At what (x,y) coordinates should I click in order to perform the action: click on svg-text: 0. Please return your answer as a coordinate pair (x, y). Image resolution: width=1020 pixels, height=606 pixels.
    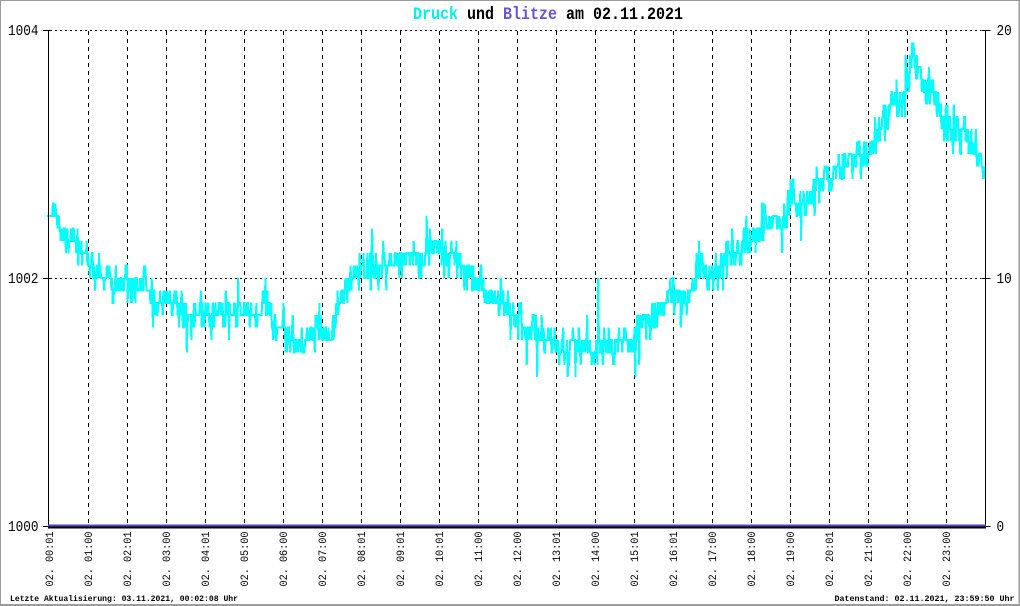
    Looking at the image, I should click on (1001, 528).